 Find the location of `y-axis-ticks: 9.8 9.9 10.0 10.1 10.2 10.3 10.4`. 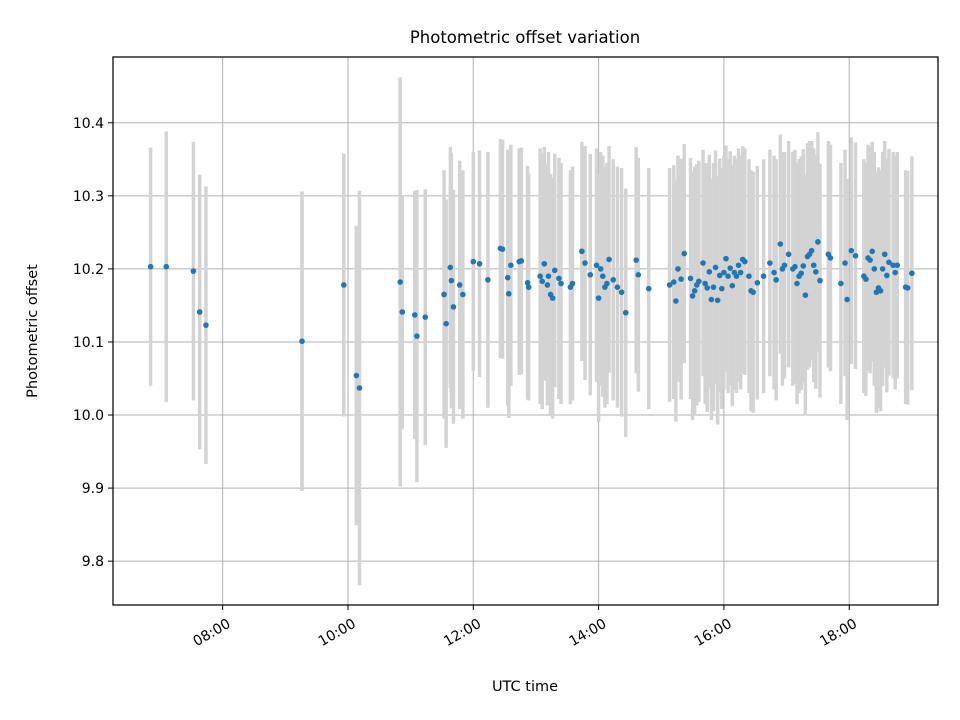

y-axis-ticks: 9.8 9.9 10.0 10.1 10.2 10.3 10.4 is located at coordinates (93, 343).